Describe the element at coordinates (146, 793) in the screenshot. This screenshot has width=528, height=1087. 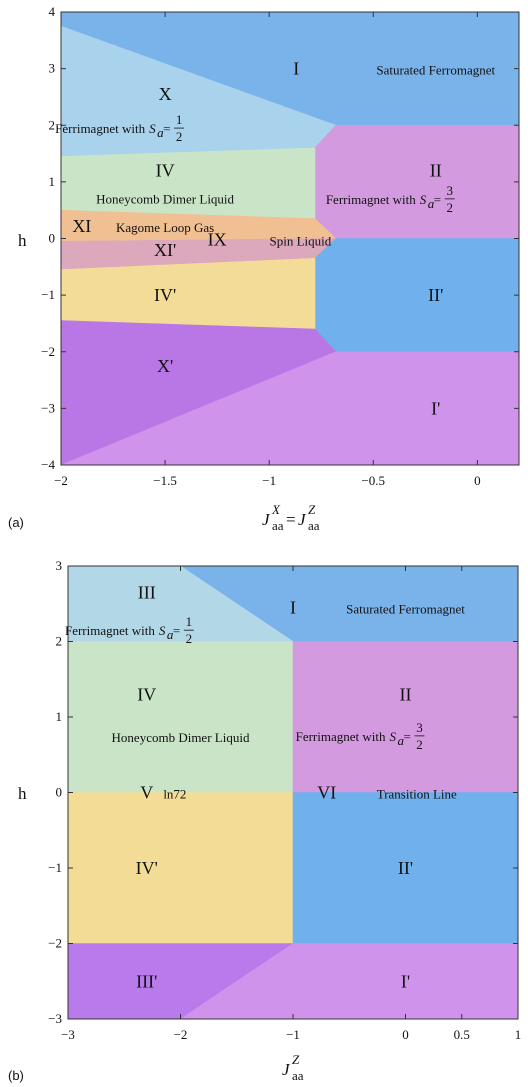
I see `panel-b-phase-label: V` at that location.